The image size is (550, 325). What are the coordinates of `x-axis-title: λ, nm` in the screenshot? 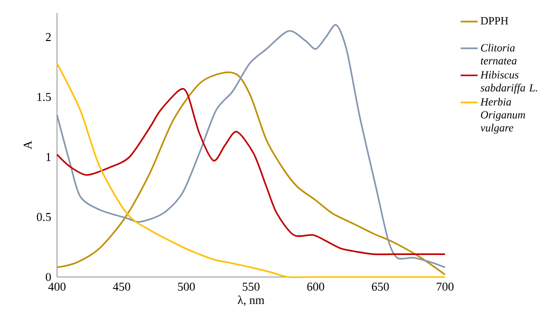 It's located at (251, 301).